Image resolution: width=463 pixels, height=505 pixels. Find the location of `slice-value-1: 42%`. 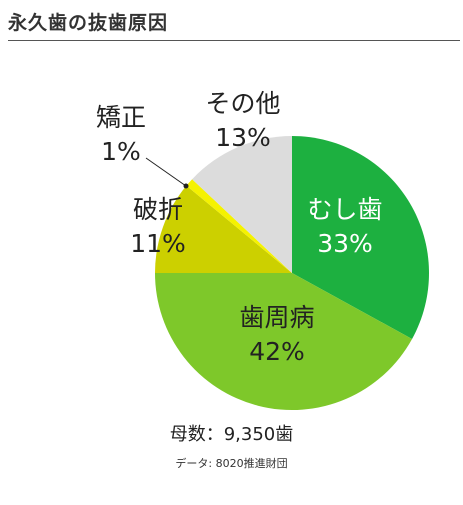

slice-value-1: 42% is located at coordinates (277, 351).